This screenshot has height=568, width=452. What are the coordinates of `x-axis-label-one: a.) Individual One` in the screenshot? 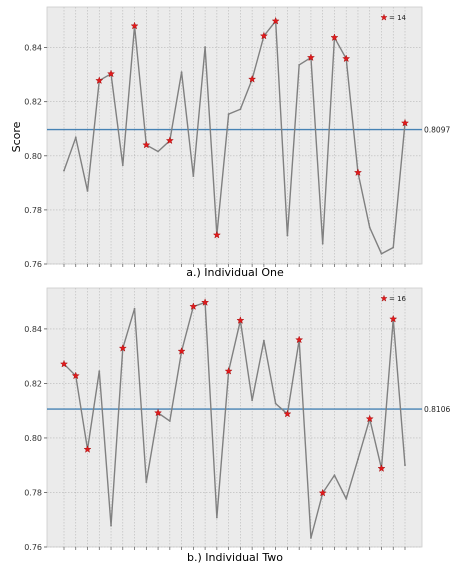 It's located at (235, 272).